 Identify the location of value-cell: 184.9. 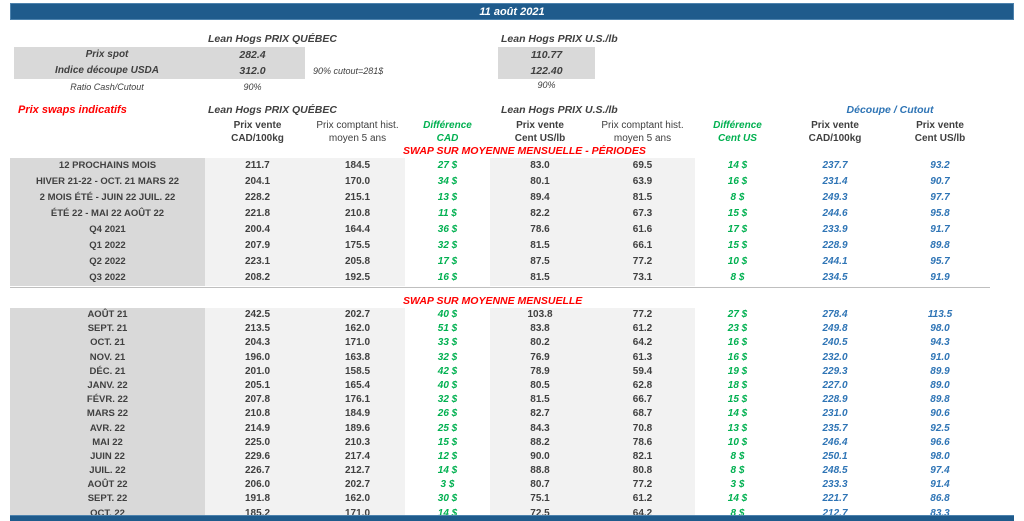
(357, 414).